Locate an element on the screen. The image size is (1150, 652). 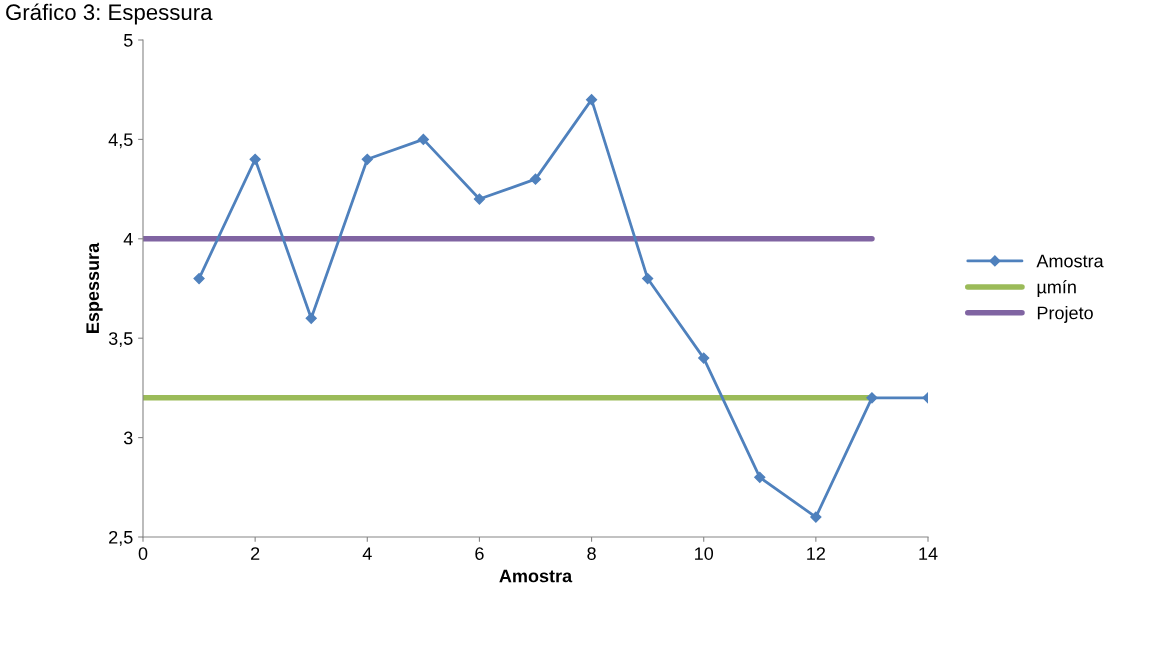
x-tick-label: 6 is located at coordinates (479, 553).